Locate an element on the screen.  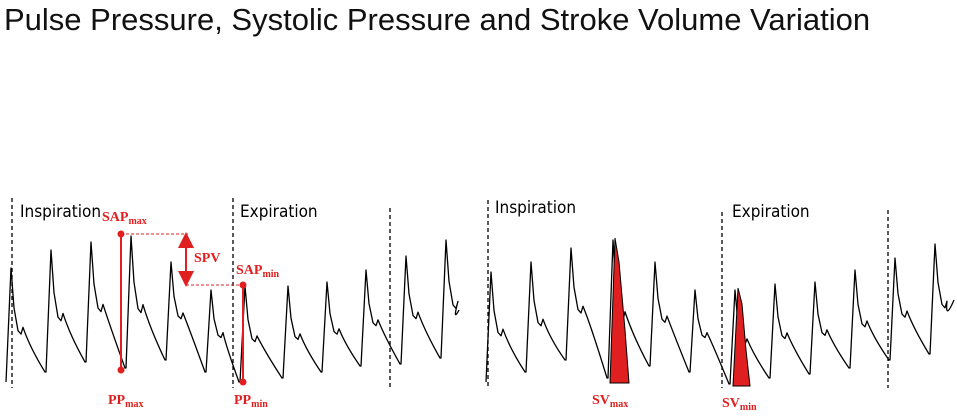
spv-label: SPV is located at coordinates (207, 258).